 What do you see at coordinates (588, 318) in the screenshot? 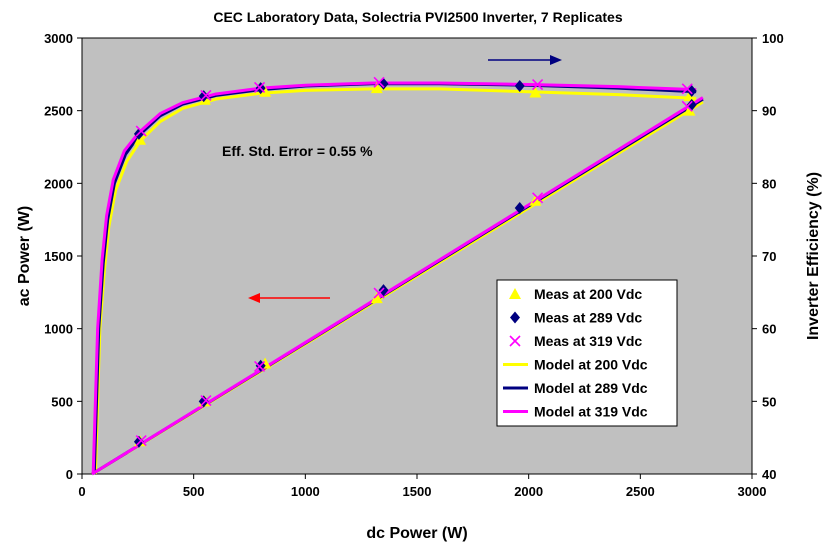
I see `legend-label: Meas at 289 Vdc` at bounding box center [588, 318].